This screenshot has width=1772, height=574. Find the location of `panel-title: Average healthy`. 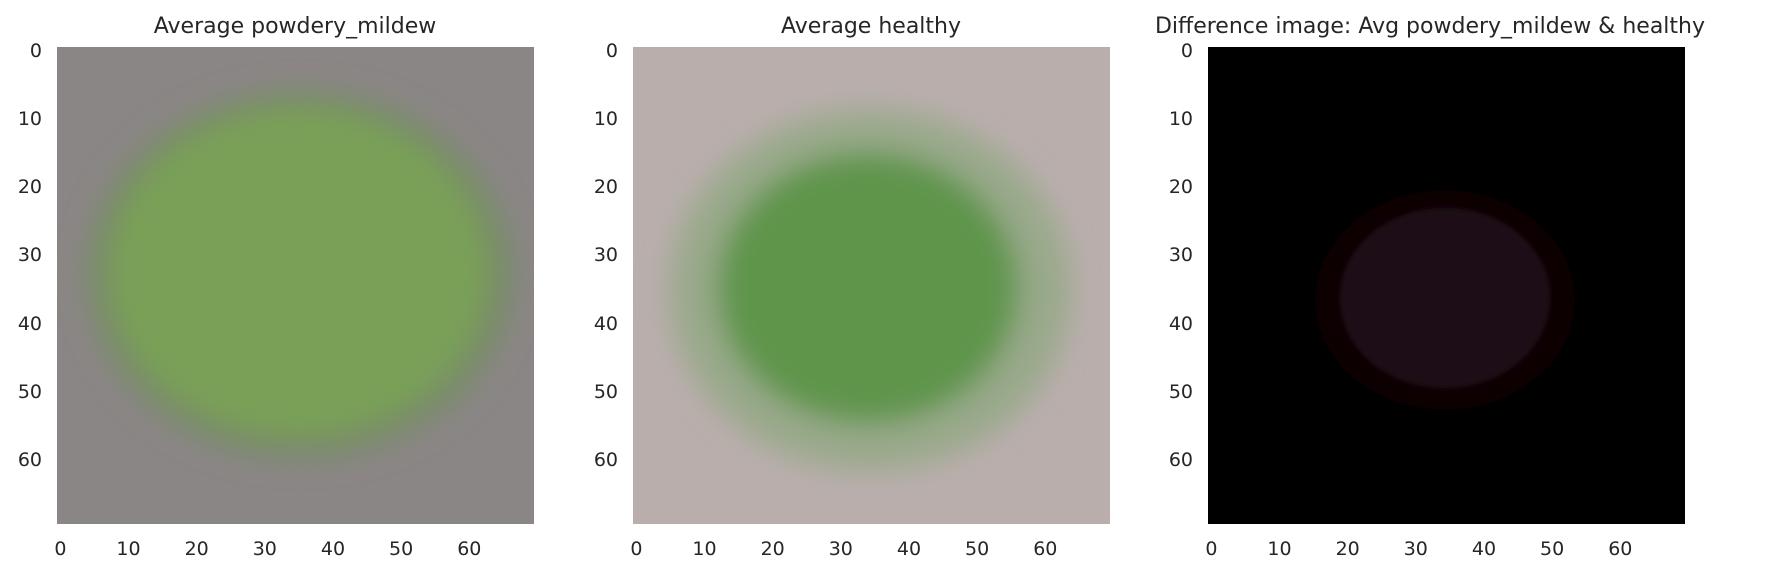

panel-title: Average healthy is located at coordinates (871, 26).